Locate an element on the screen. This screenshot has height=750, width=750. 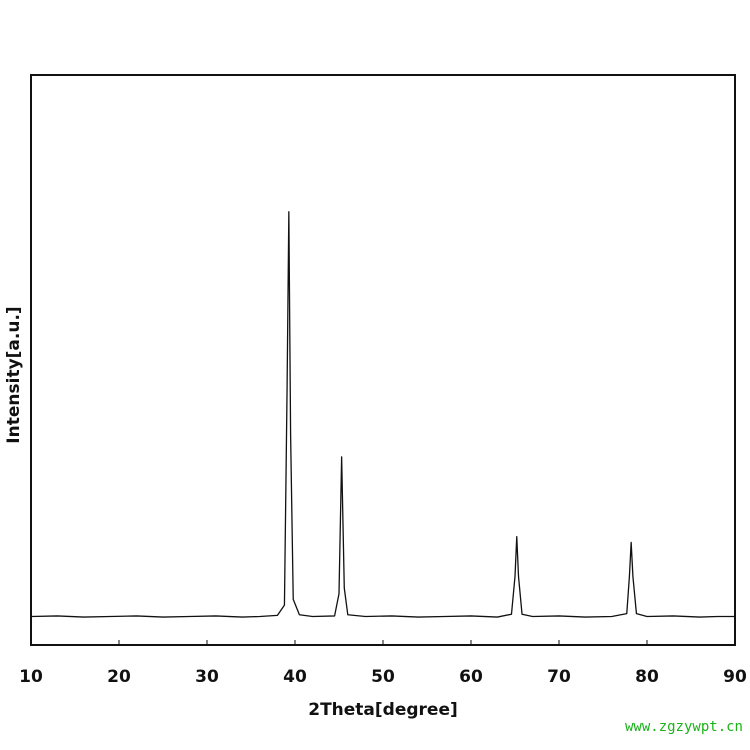
x-tick-label: 40 is located at coordinates (295, 677).